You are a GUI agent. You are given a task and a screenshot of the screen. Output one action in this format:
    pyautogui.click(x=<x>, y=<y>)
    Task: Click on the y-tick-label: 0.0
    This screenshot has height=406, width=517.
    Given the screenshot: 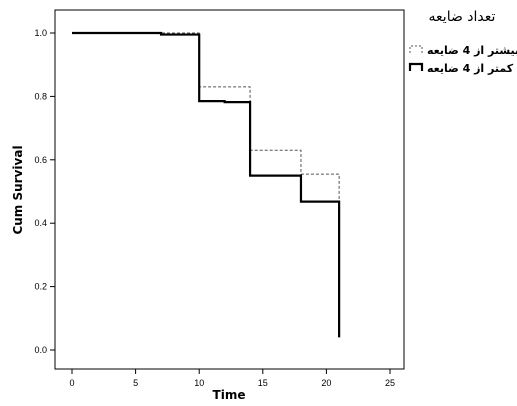 What is the action you would take?
    pyautogui.click(x=40, y=350)
    